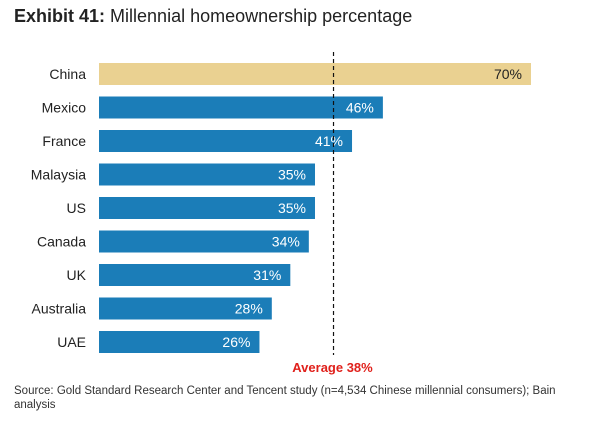 This screenshot has width=593, height=421. What do you see at coordinates (64, 141) in the screenshot?
I see `category-label-france: France` at bounding box center [64, 141].